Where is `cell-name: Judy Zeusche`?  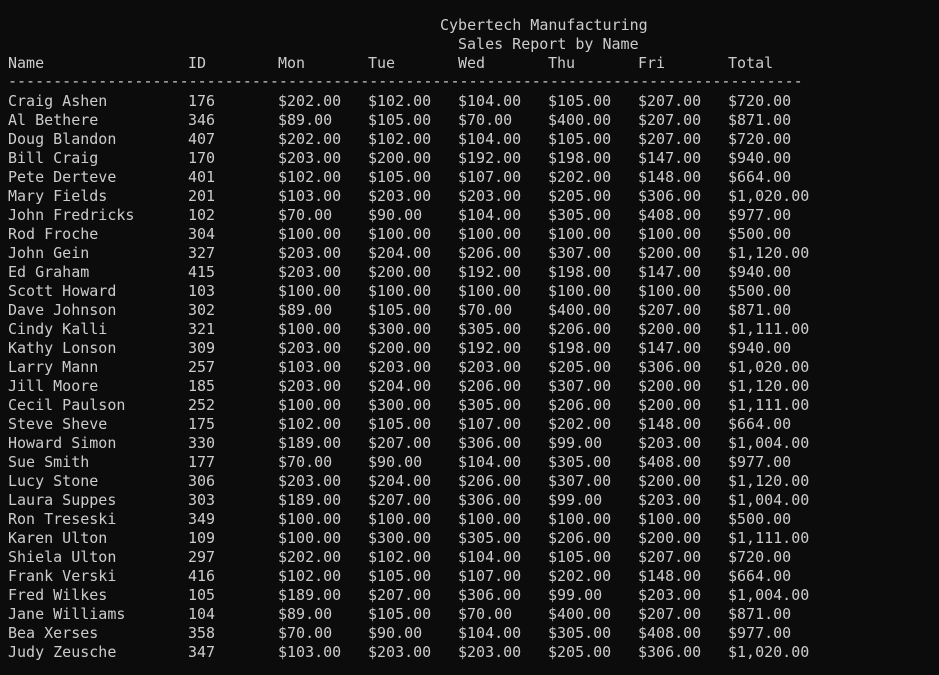 cell-name: Judy Zeusche is located at coordinates (62, 652).